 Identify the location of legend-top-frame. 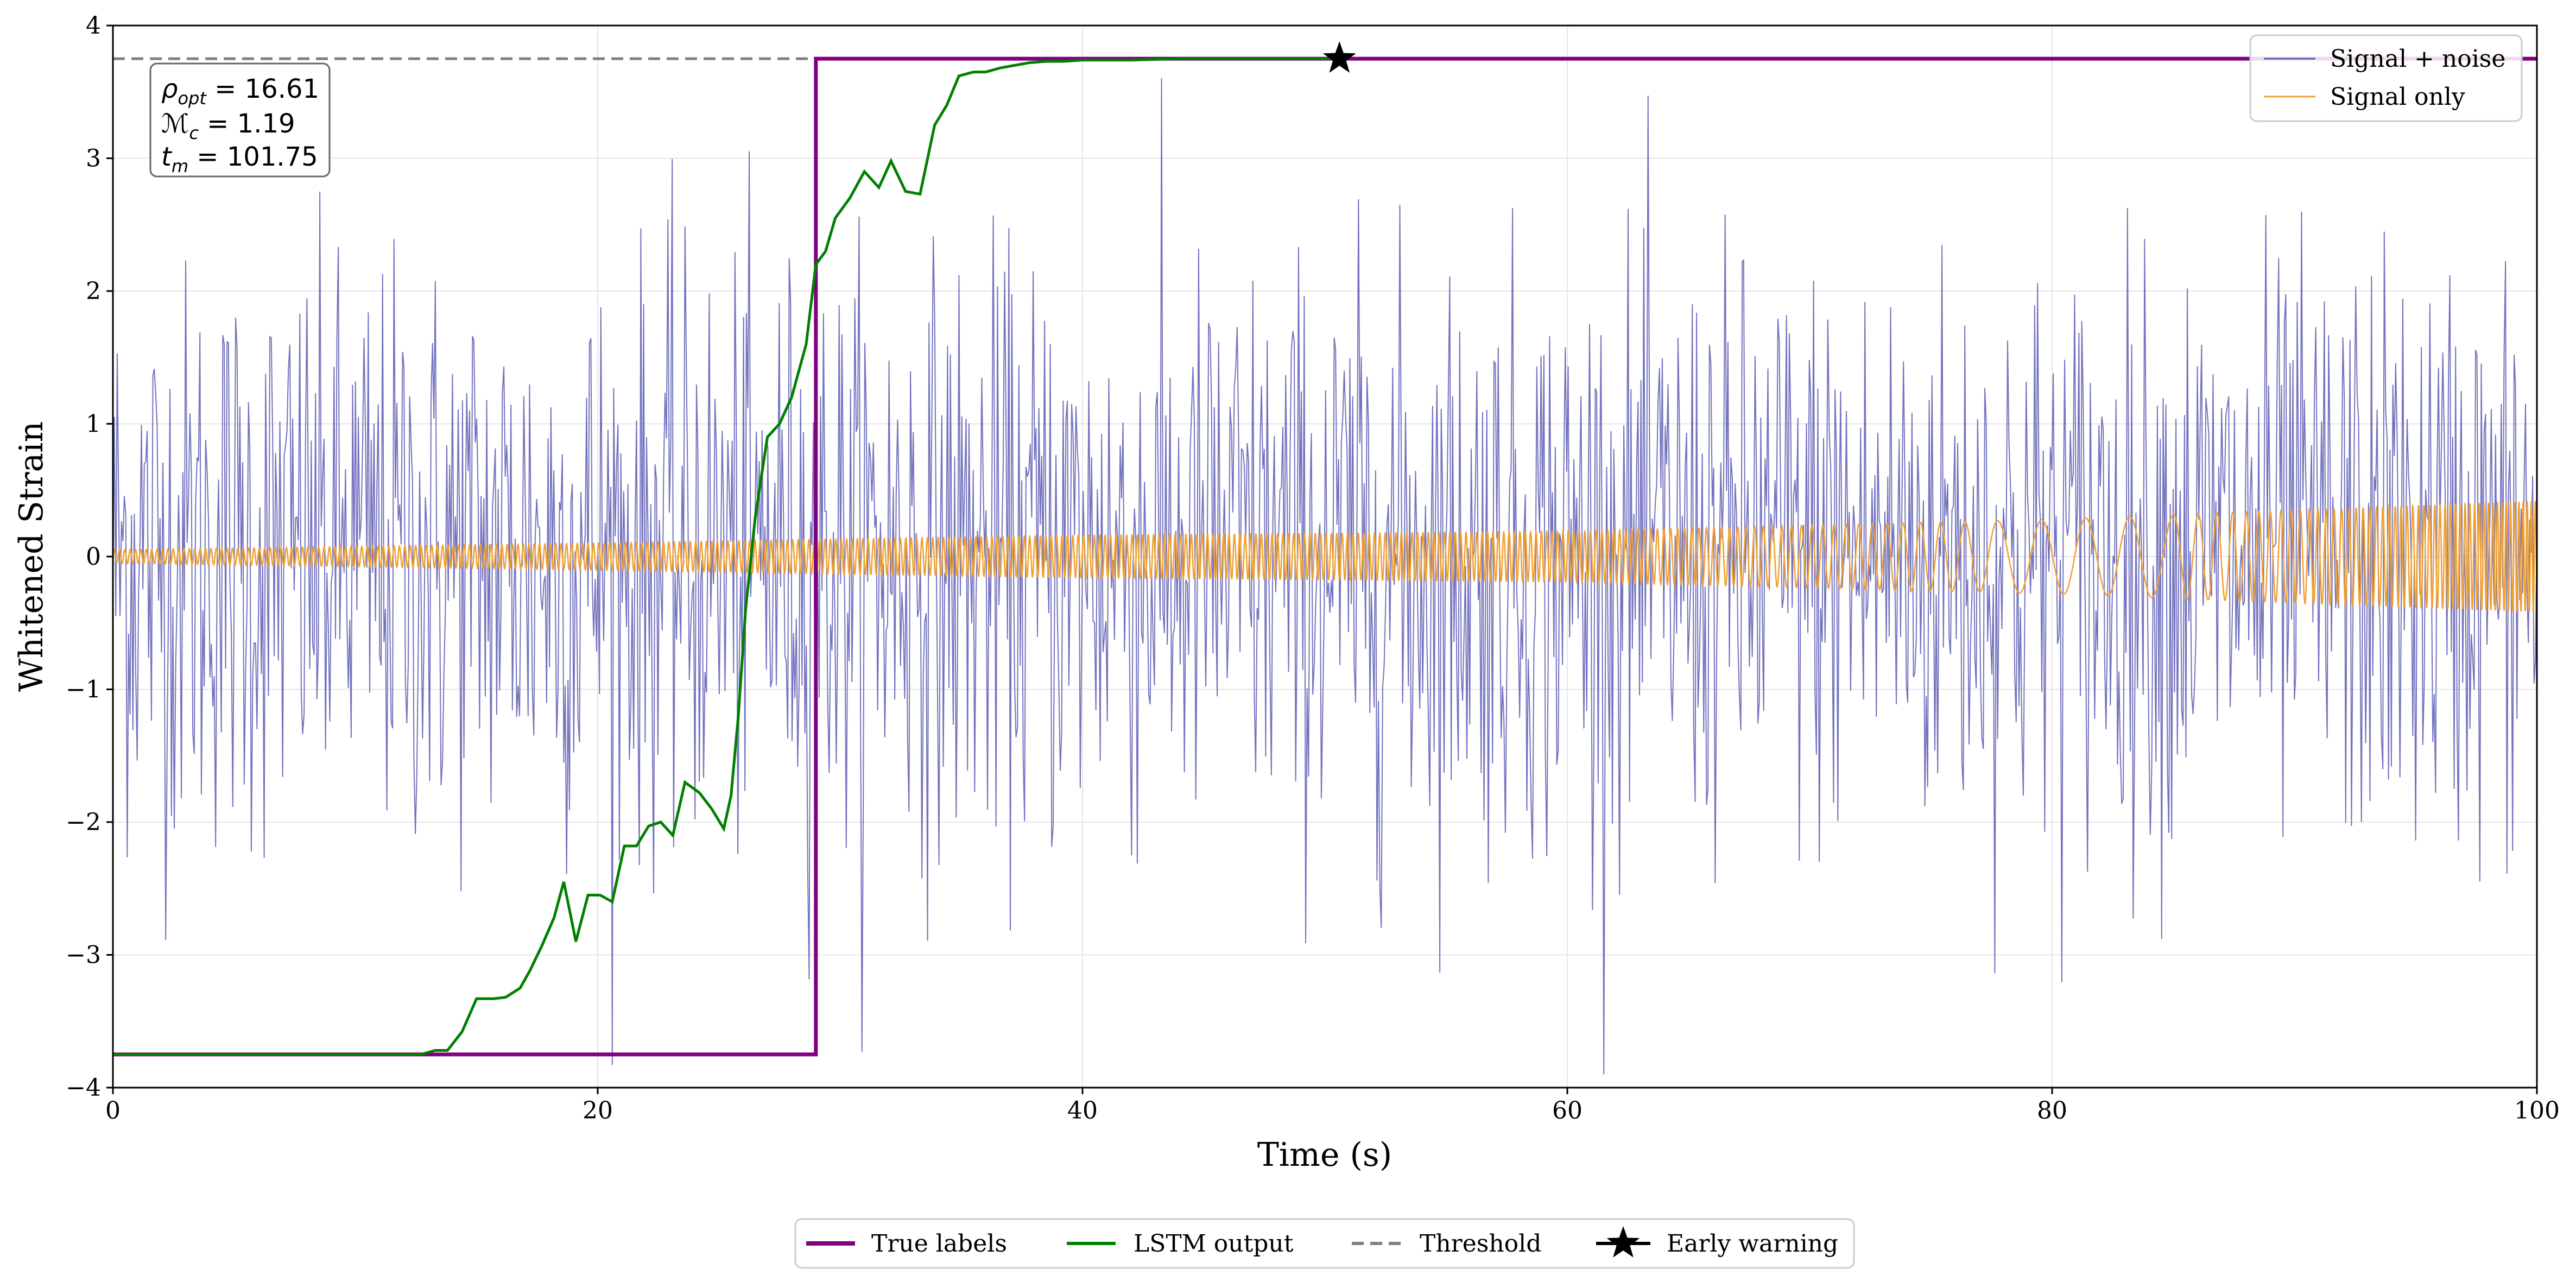
(2386, 78).